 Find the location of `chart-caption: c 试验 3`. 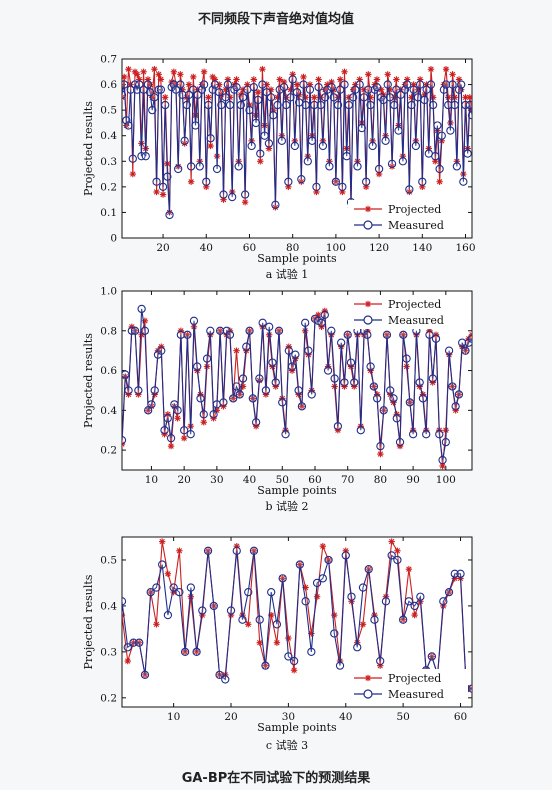

chart-caption: c 试验 3 is located at coordinates (287, 745).